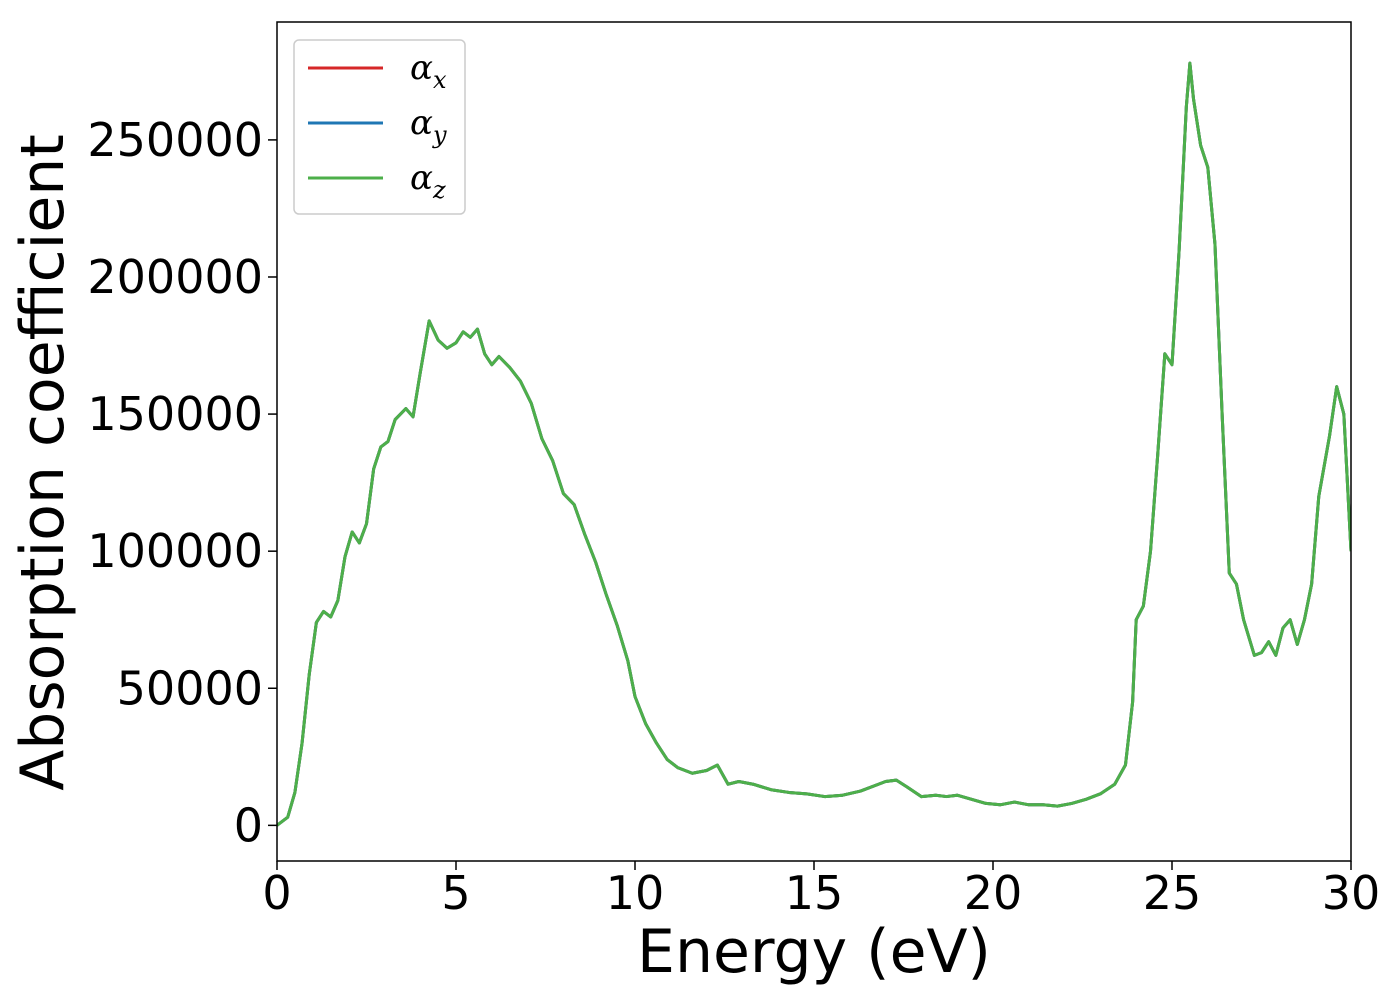 Image resolution: width=1400 pixels, height=1000 pixels. What do you see at coordinates (814, 952) in the screenshot?
I see `x-axis-title: Energy (eV)` at bounding box center [814, 952].